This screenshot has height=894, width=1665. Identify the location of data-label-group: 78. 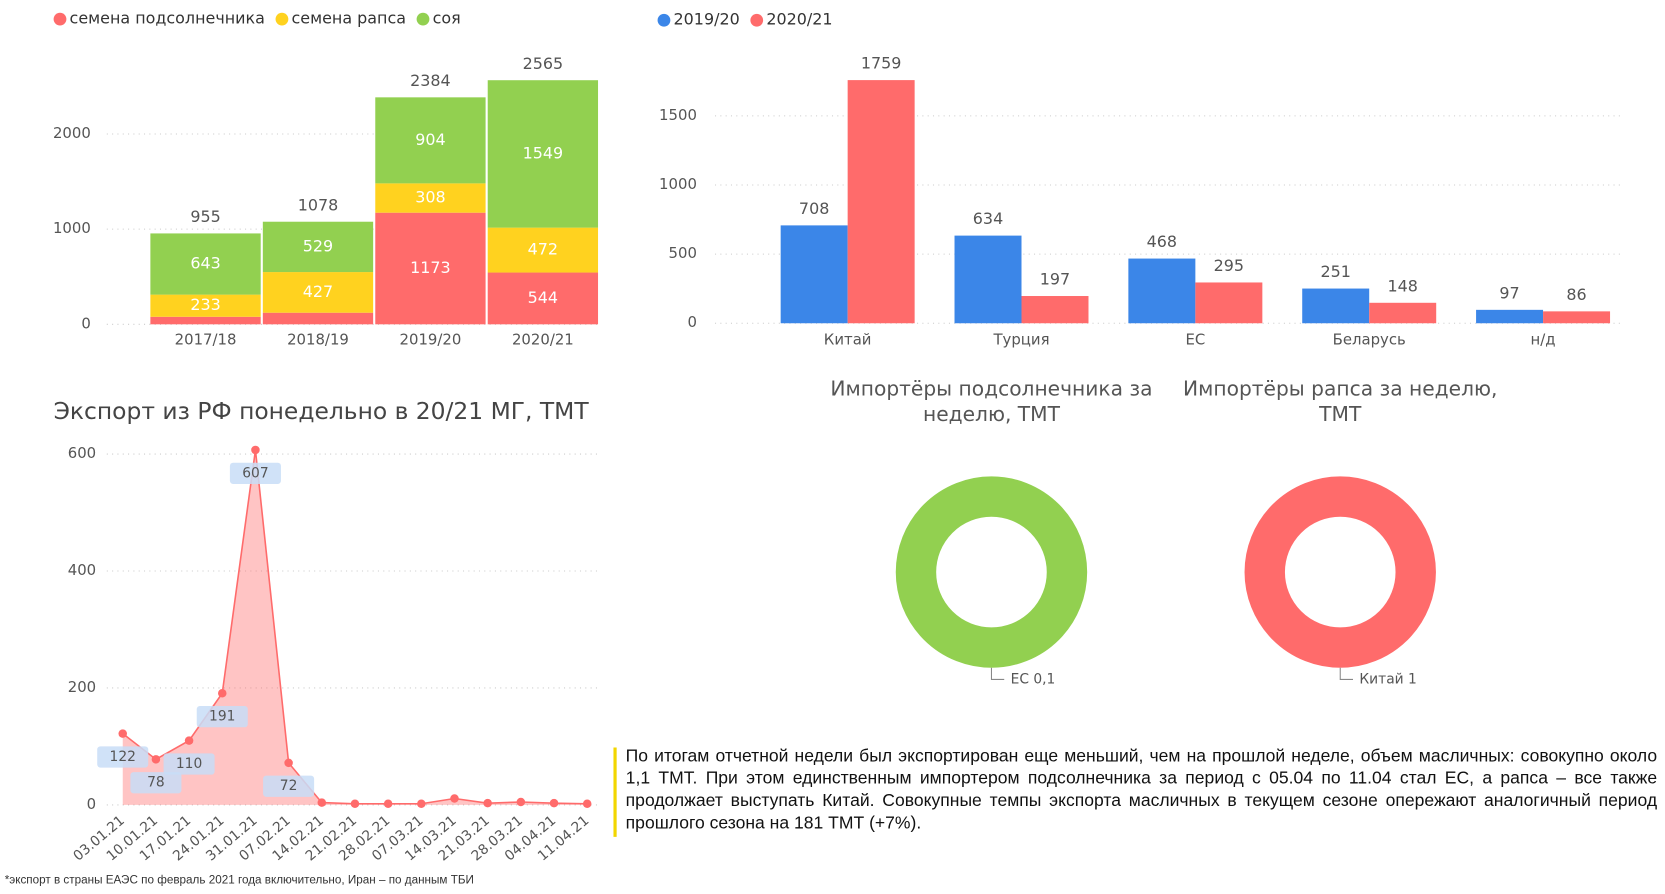
(156, 783).